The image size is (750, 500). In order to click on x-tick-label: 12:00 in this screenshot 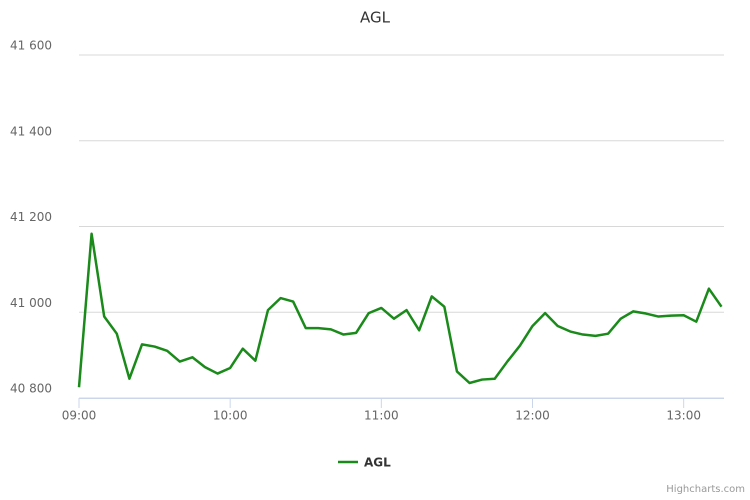, I will do `click(532, 416)`.